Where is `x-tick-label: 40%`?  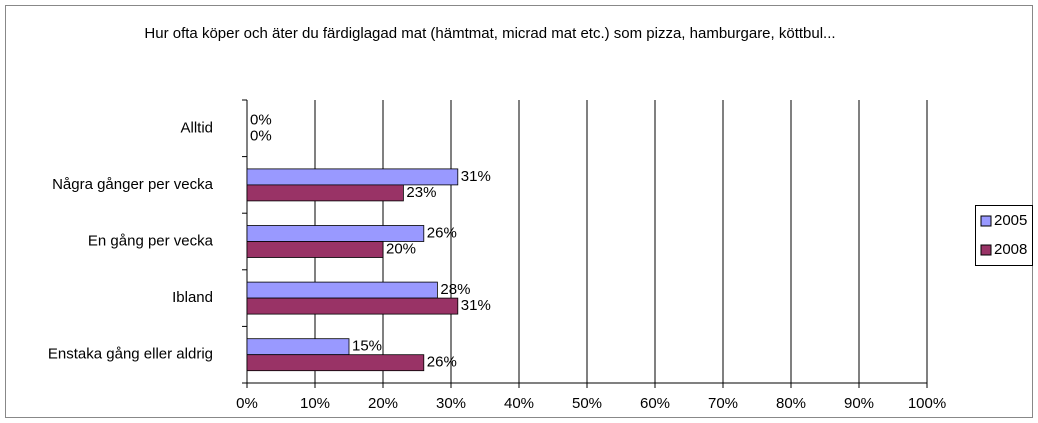 x-tick-label: 40% is located at coordinates (519, 403).